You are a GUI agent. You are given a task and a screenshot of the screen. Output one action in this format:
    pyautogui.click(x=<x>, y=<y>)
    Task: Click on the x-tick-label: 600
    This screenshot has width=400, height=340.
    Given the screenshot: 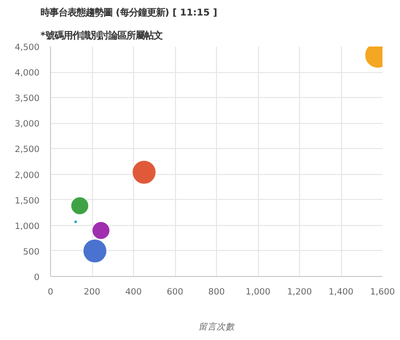 What is the action you would take?
    pyautogui.click(x=175, y=293)
    